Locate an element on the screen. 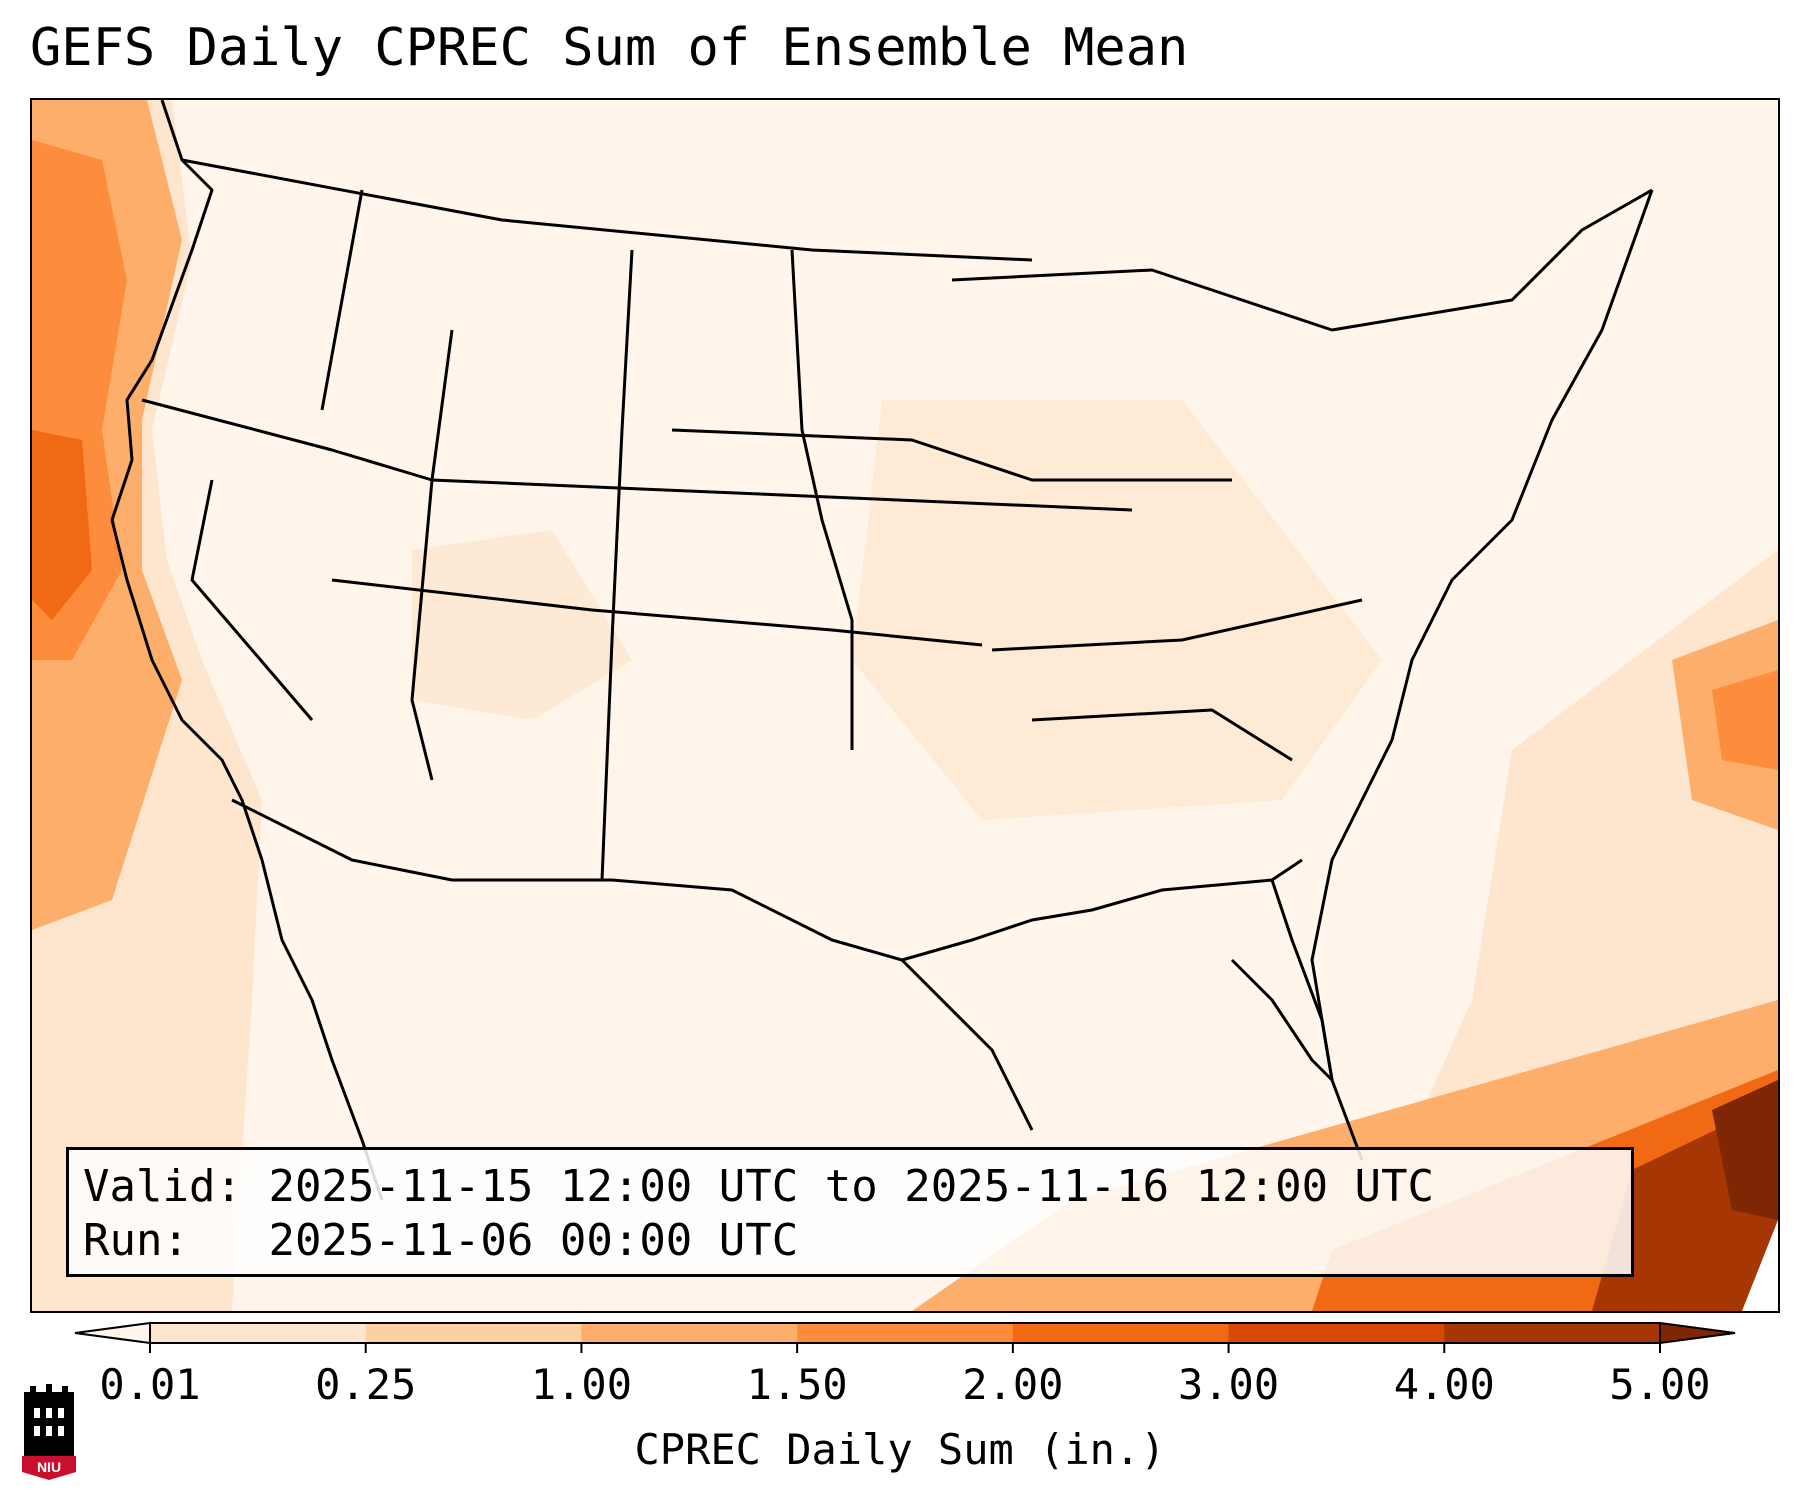  precip-rockies-light is located at coordinates (522, 625).